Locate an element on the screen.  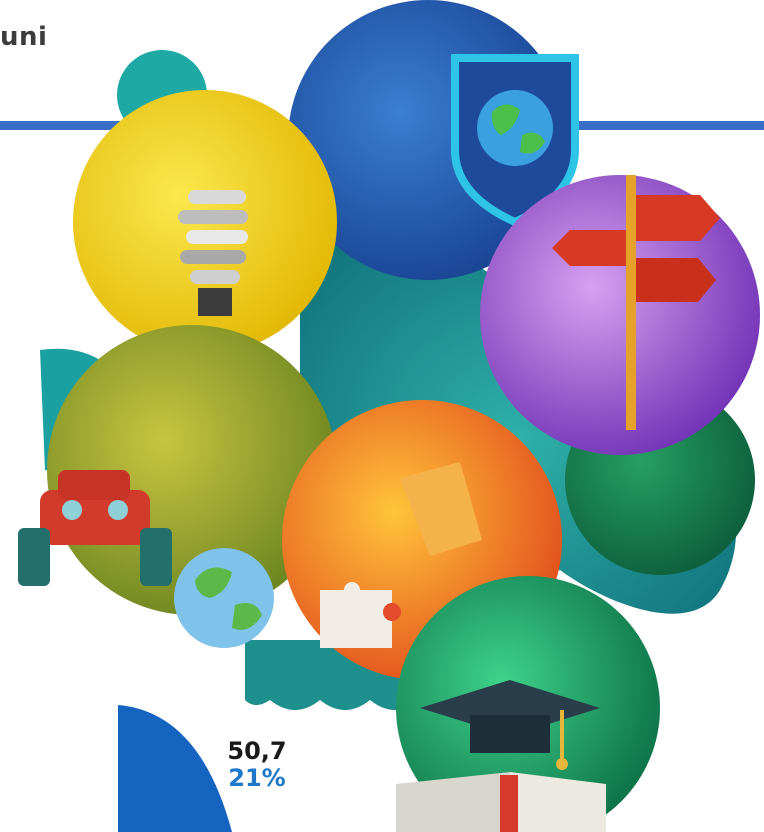
puzzle-piece-icon is located at coordinates (441, 509).